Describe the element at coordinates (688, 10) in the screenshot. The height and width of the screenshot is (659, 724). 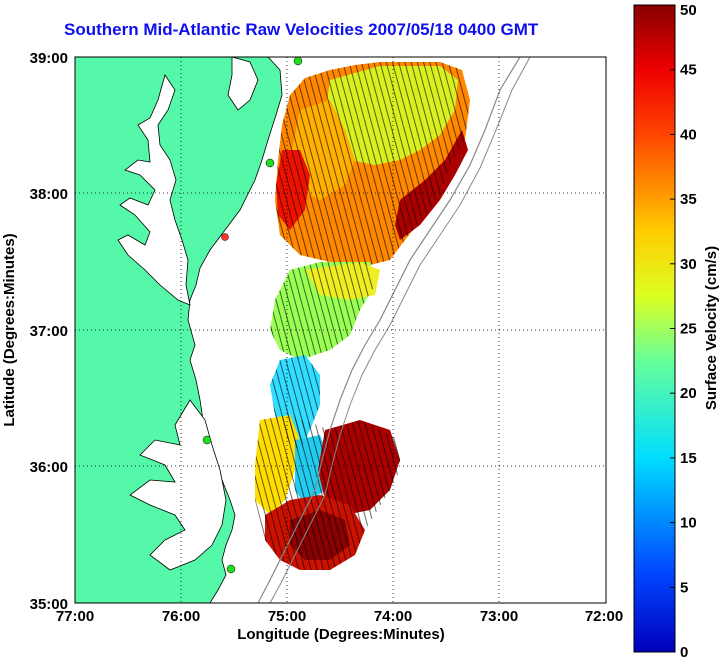
I see `colorbar-tick-label: 50` at that location.